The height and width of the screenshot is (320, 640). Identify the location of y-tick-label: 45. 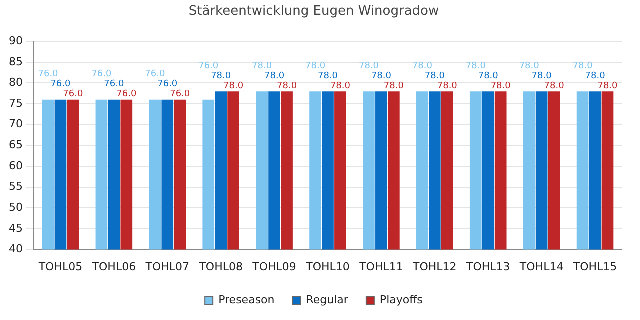
(15, 228).